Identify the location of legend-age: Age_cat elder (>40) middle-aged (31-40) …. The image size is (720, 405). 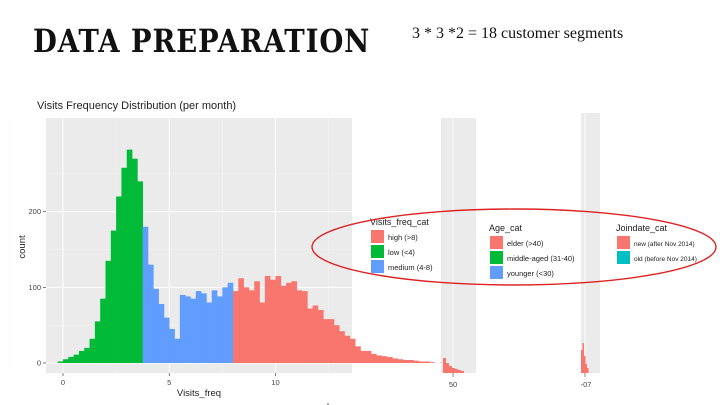
(532, 251).